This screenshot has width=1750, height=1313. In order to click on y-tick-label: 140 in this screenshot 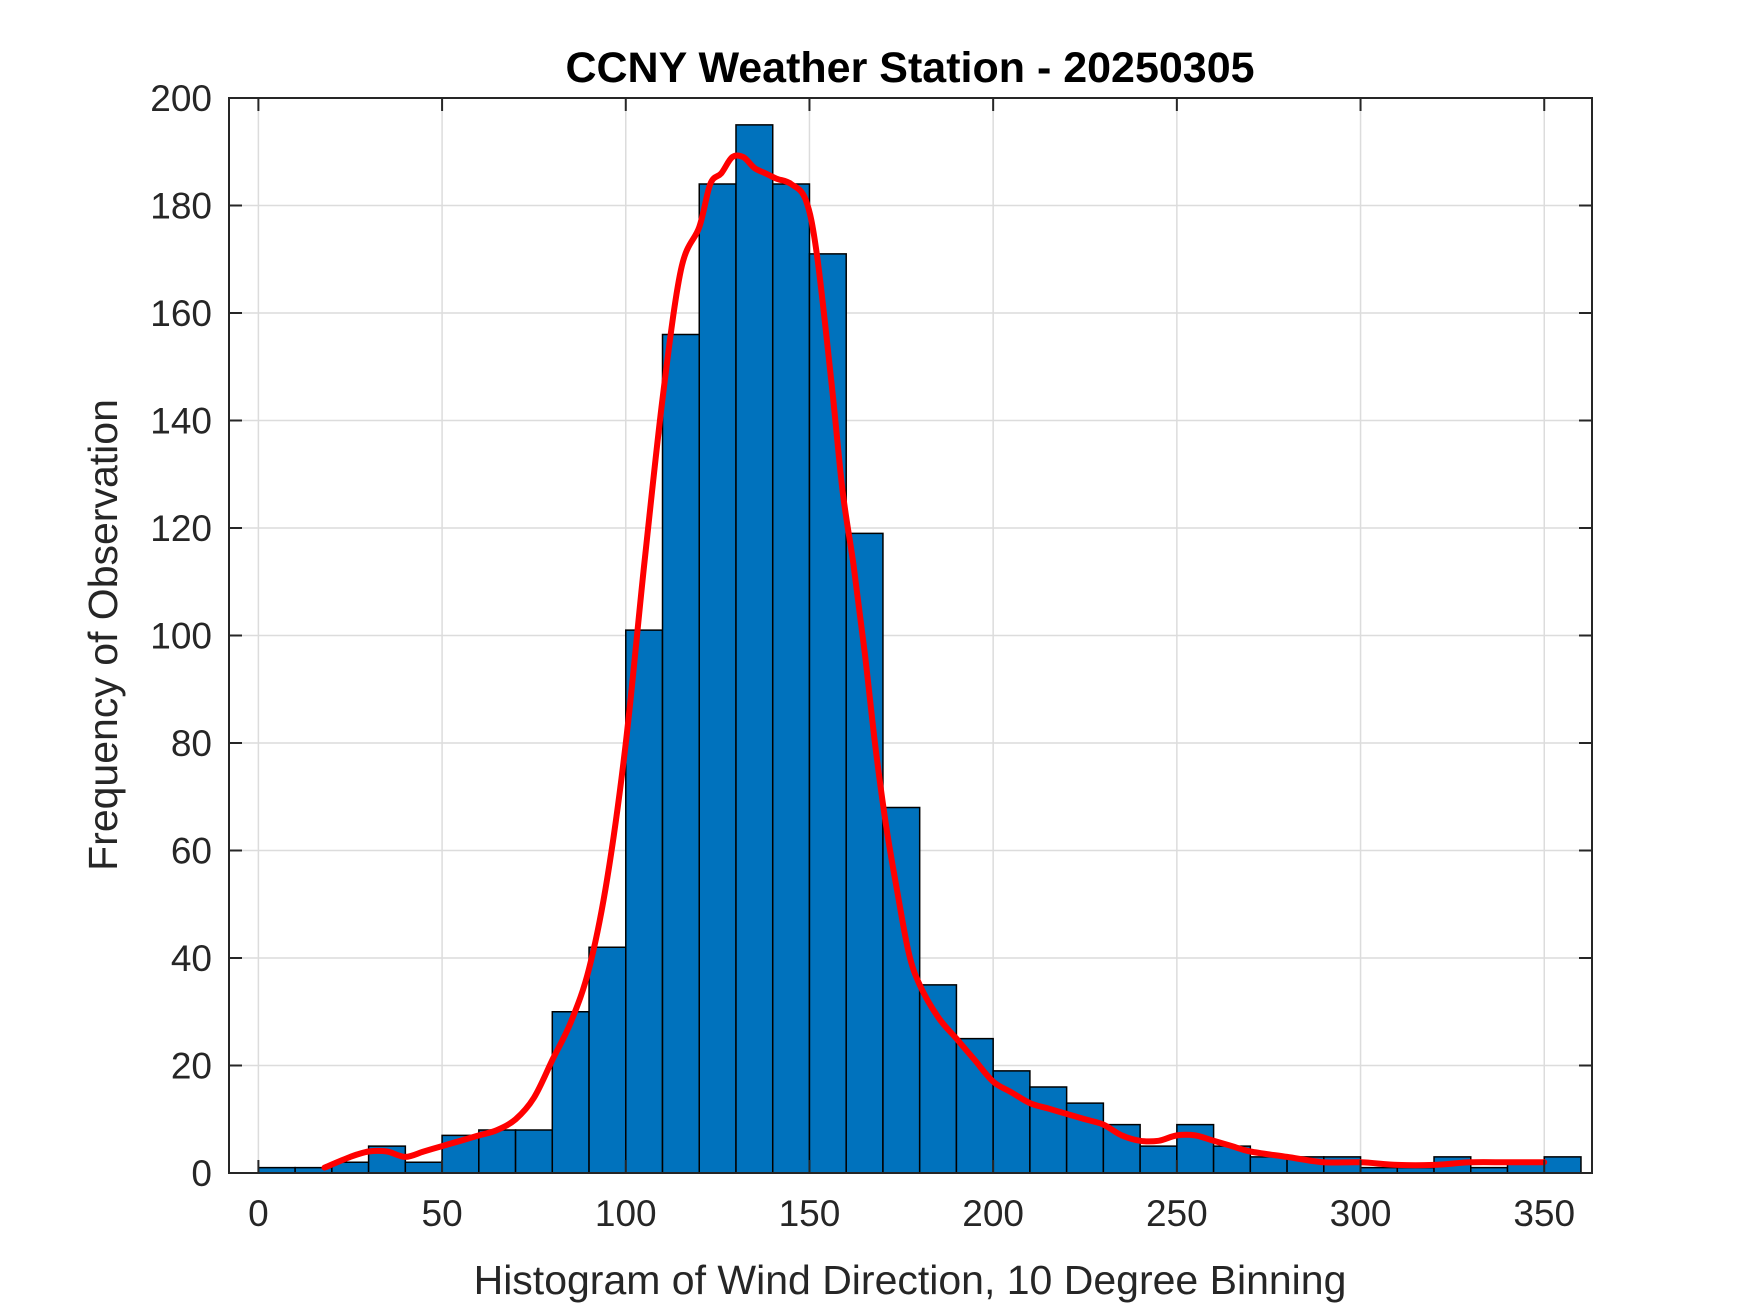, I will do `click(181, 421)`.